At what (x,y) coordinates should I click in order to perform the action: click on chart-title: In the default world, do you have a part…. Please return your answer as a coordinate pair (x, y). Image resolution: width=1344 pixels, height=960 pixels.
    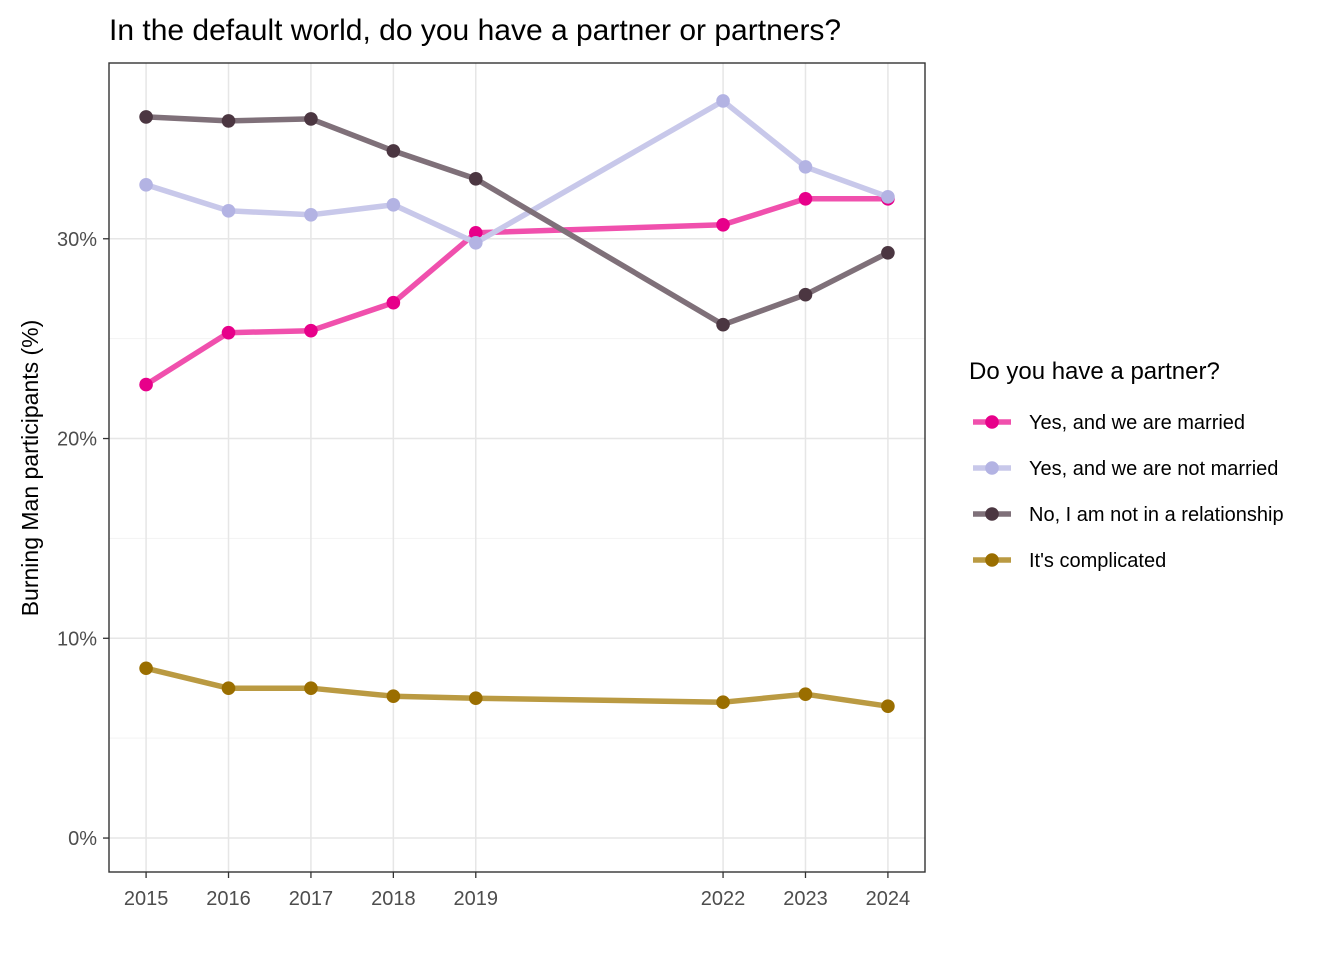
    Looking at the image, I should click on (475, 30).